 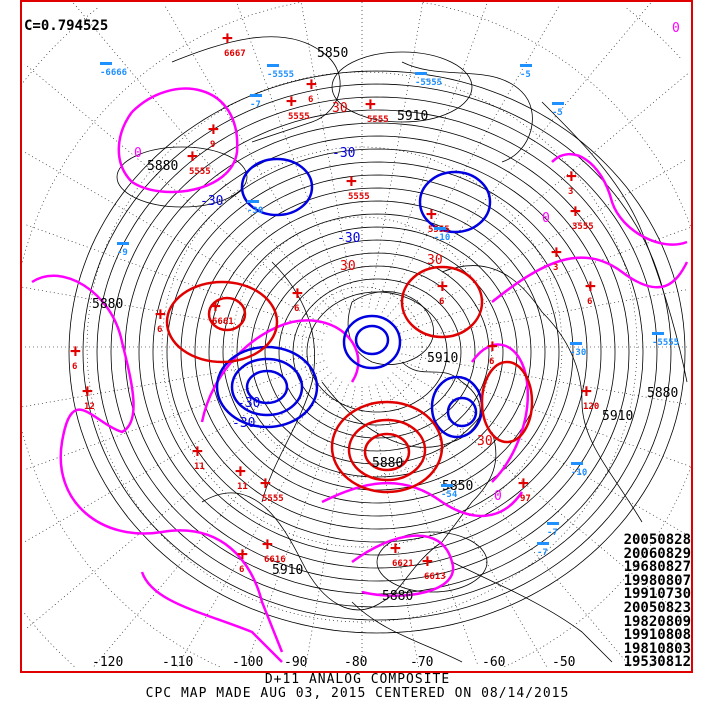 What do you see at coordinates (555, 268) in the screenshot?
I see `positive-center-value: 3` at bounding box center [555, 268].